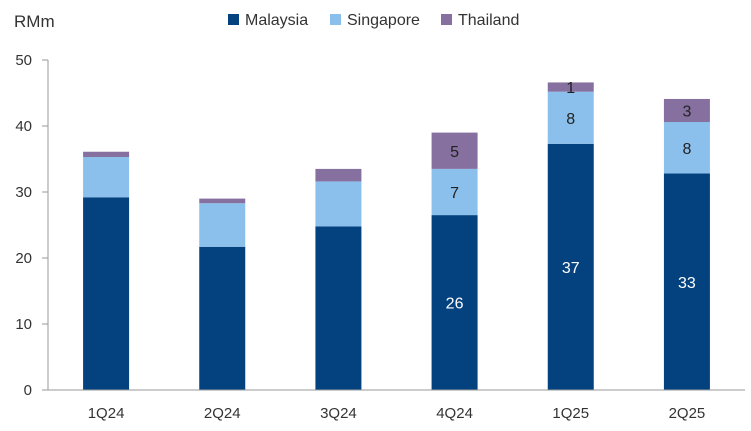  Describe the element at coordinates (222, 225) in the screenshot. I see `bar-singapore-2q24` at that location.